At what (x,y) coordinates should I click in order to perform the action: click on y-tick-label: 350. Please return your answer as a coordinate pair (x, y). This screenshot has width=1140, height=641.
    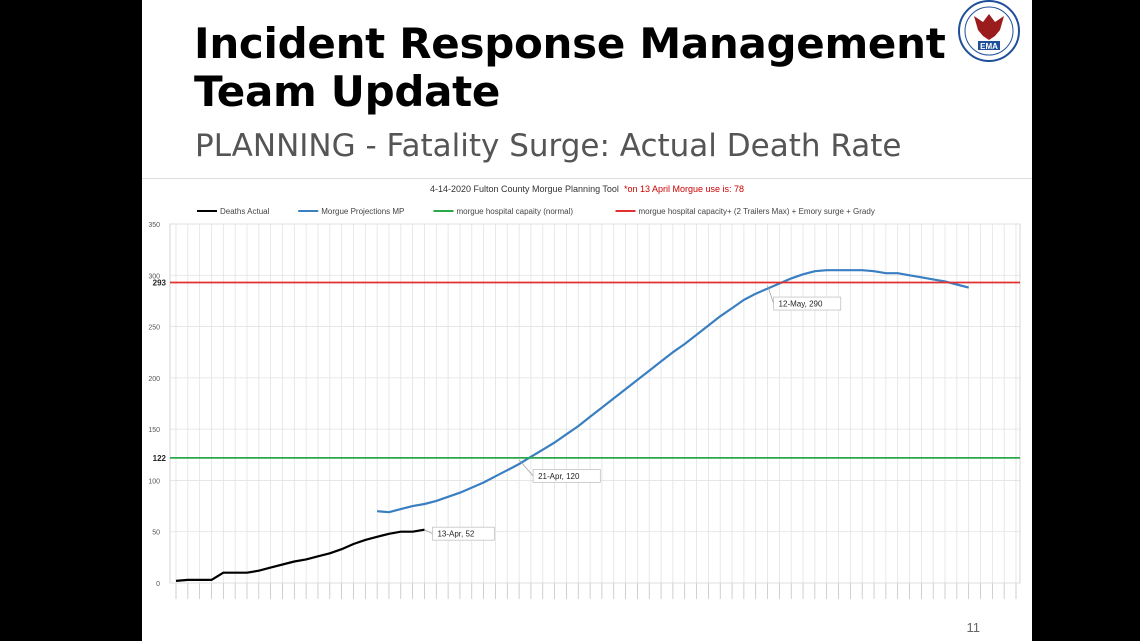
    Looking at the image, I should click on (154, 225).